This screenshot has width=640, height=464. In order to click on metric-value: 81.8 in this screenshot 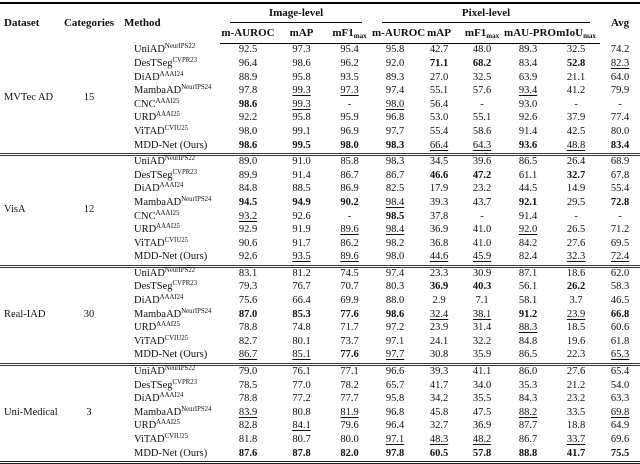, I will do `click(248, 440)`.